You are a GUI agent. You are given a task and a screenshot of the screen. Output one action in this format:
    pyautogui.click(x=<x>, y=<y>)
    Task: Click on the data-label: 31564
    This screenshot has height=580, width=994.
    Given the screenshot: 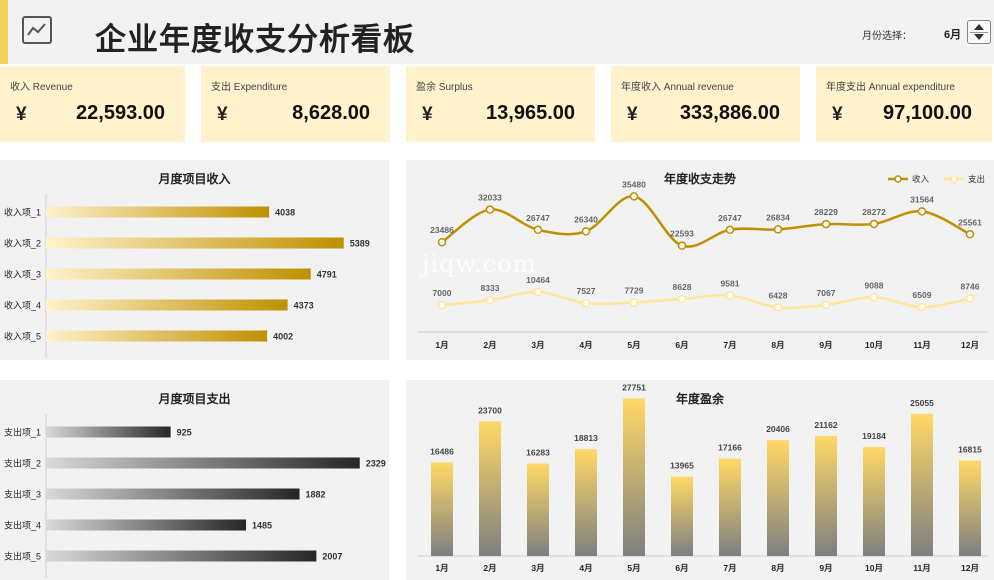 What is the action you would take?
    pyautogui.click(x=922, y=199)
    